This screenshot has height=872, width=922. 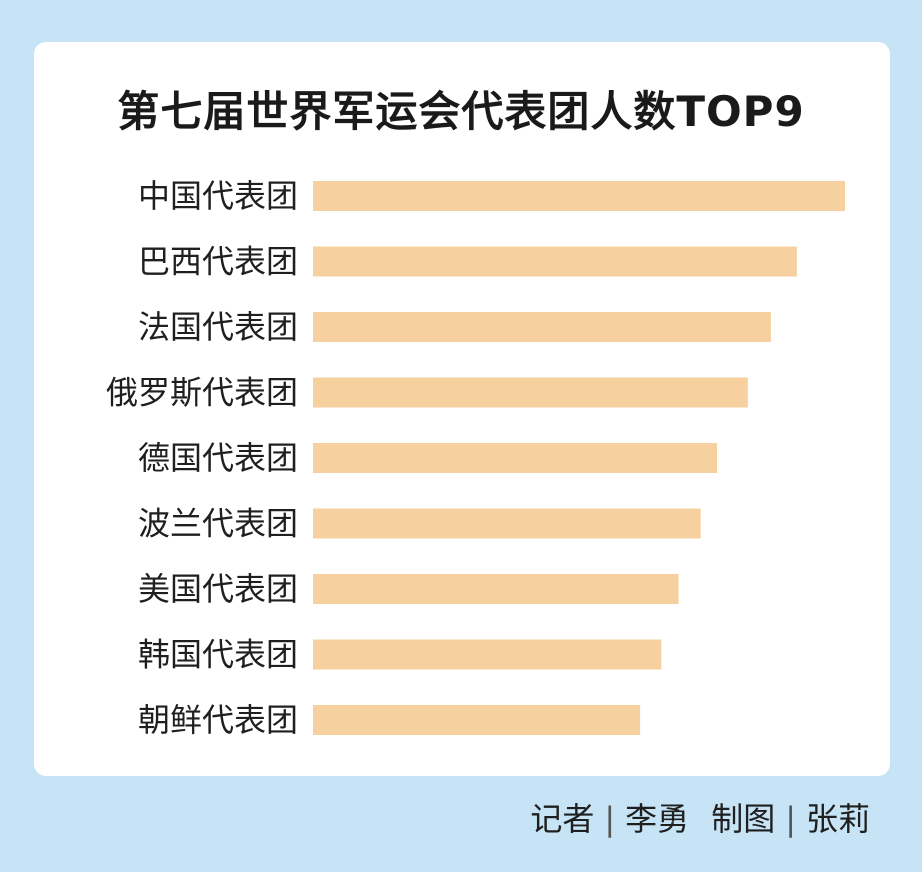 What do you see at coordinates (837, 819) in the screenshot?
I see `graphic-name: 张莉` at bounding box center [837, 819].